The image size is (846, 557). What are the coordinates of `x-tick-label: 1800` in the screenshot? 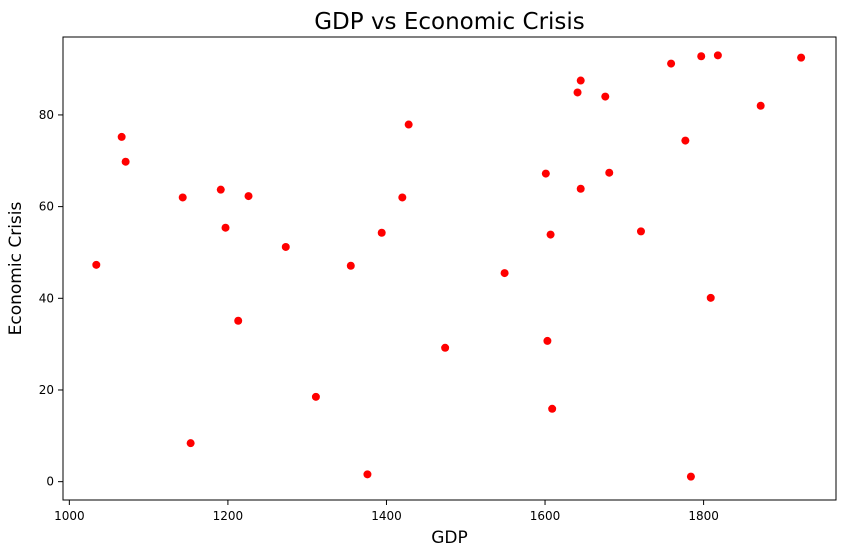 It's located at (703, 516).